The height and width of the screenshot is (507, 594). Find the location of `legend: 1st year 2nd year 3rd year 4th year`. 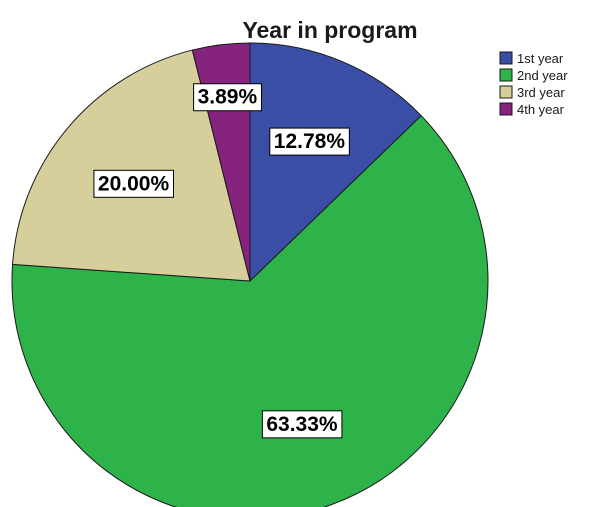

legend: 1st year 2nd year 3rd year 4th year is located at coordinates (533, 84).